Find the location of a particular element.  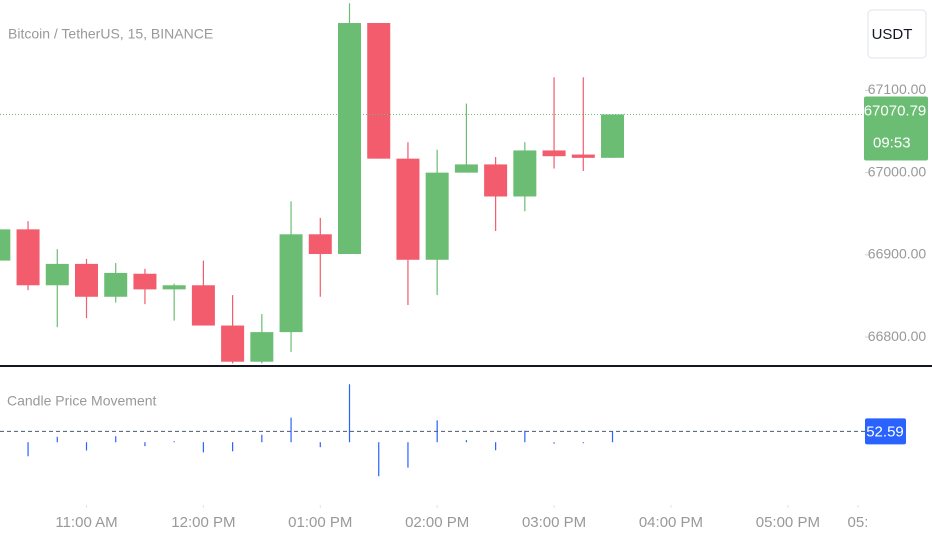

y-tick-label: 67100.00 is located at coordinates (897, 89).